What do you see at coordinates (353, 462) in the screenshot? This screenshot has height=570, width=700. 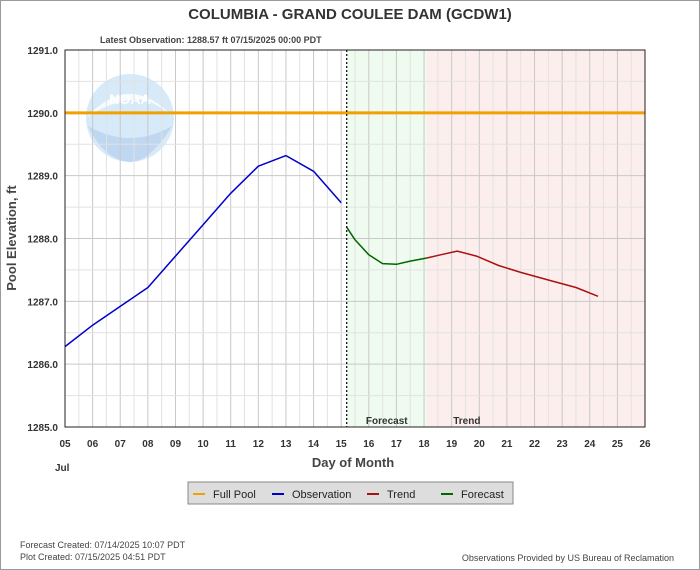 I see `x-axis-label: Day of Month` at bounding box center [353, 462].